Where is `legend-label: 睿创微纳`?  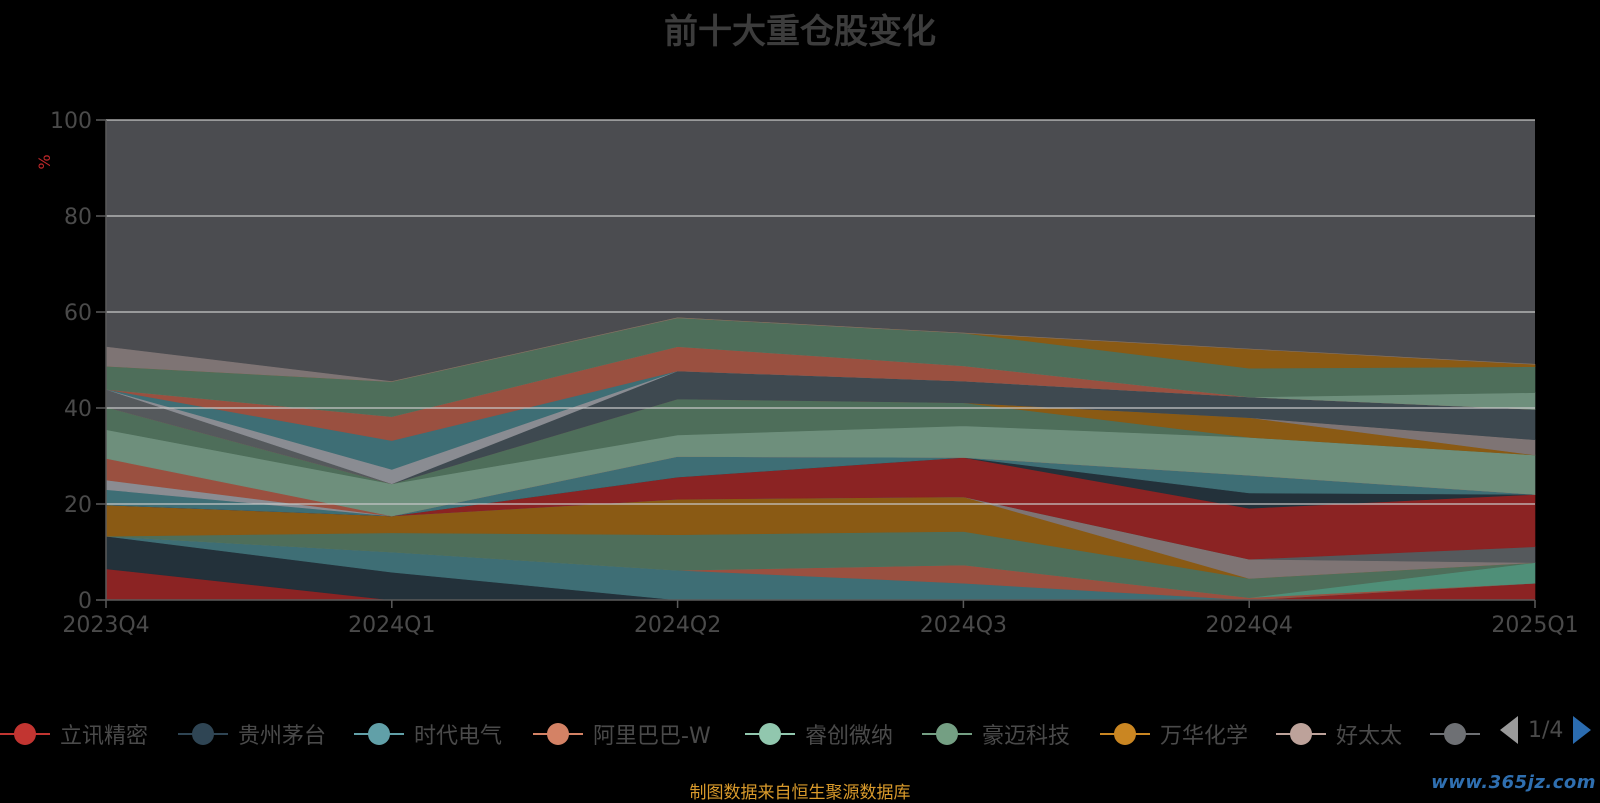 legend-label: 睿创微纳 is located at coordinates (849, 736).